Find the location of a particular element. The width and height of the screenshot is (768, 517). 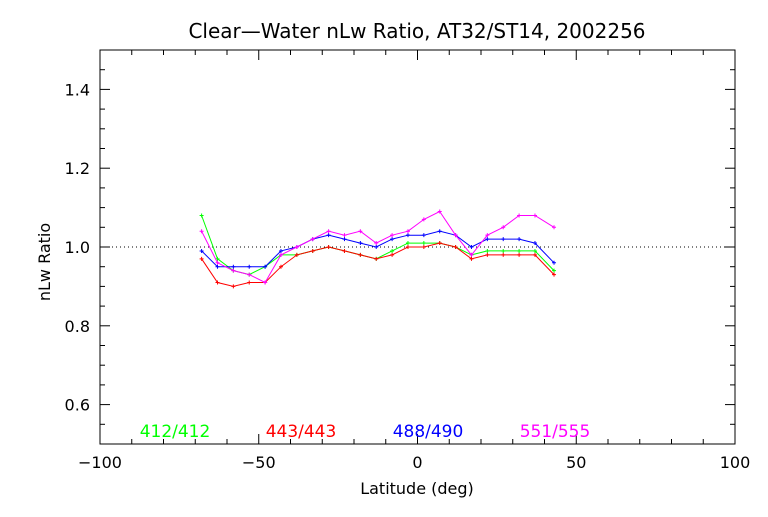

legend-entry: 488/490 is located at coordinates (428, 432).